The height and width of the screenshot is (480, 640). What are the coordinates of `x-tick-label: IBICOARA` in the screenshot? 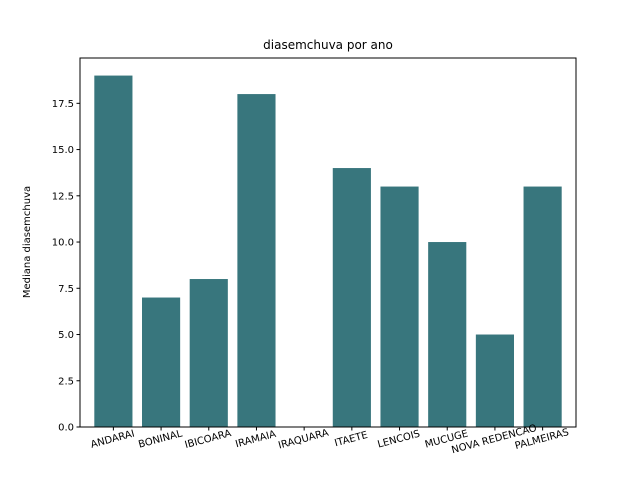 It's located at (208, 439).